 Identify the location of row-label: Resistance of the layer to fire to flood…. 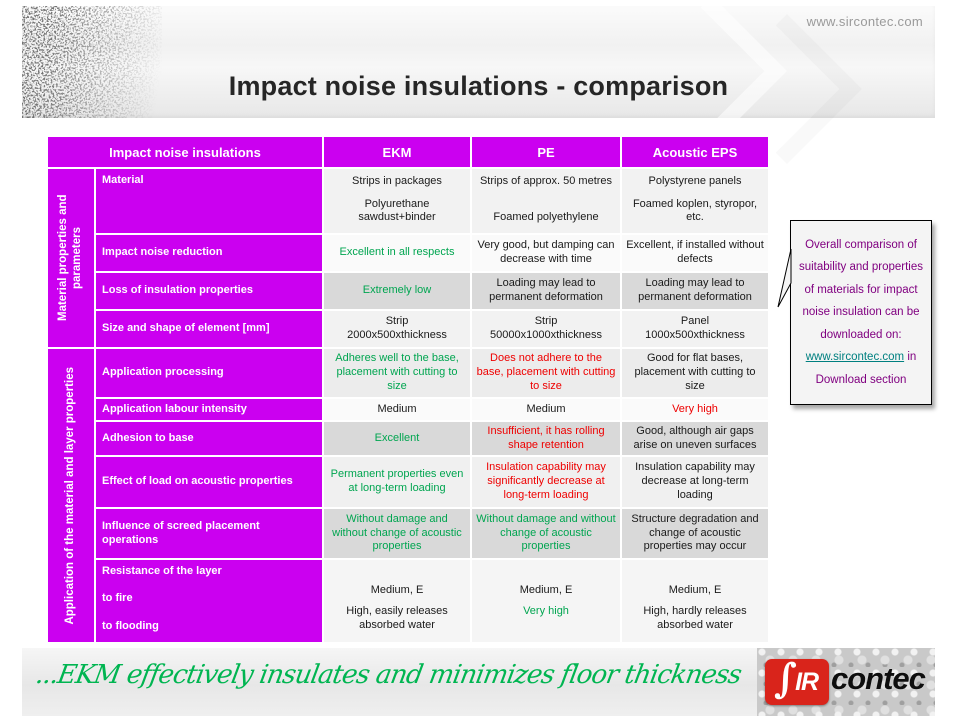
(209, 601).